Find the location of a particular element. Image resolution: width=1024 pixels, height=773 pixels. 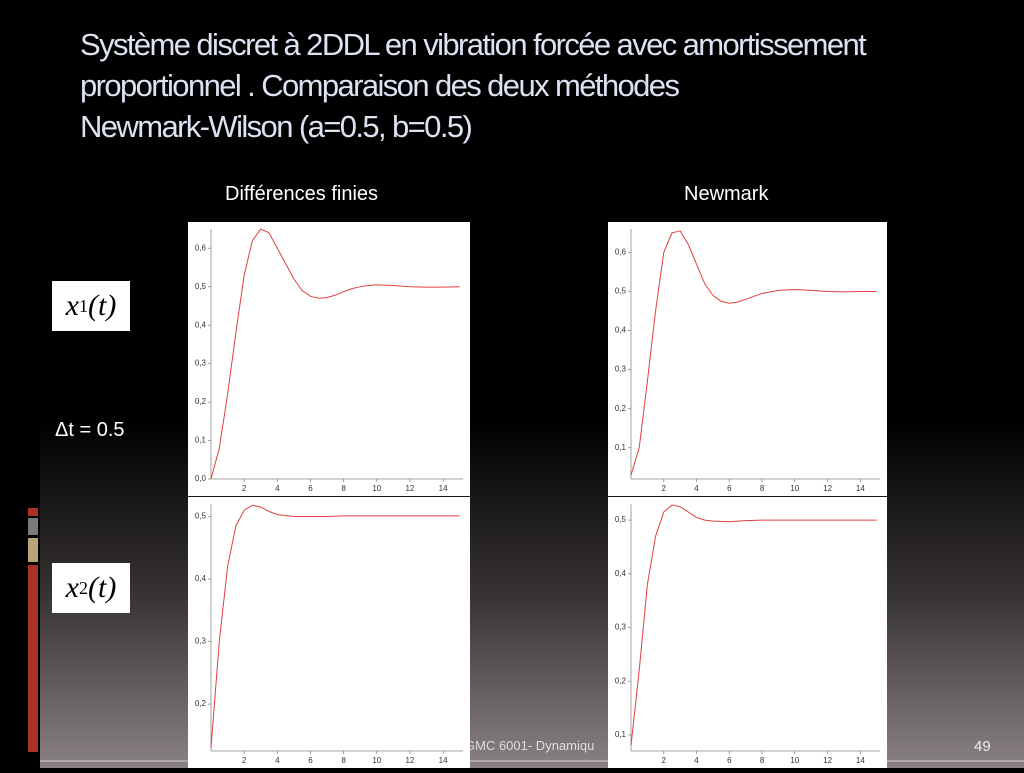

chart-panel: 0,1 0,2 0,3 0,4 0,5 2 4 6 8 10 12 14 is located at coordinates (747, 632).